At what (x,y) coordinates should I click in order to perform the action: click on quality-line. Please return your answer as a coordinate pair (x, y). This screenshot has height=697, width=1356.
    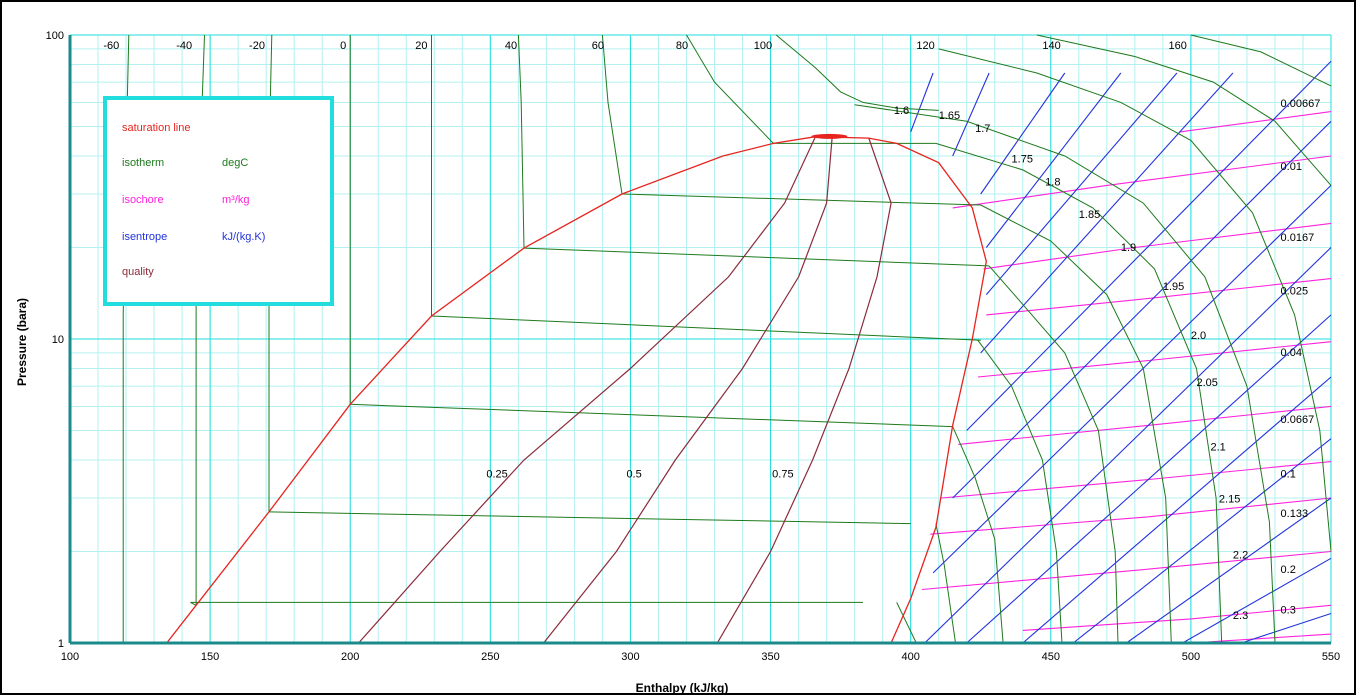
    Looking at the image, I should click on (804, 390).